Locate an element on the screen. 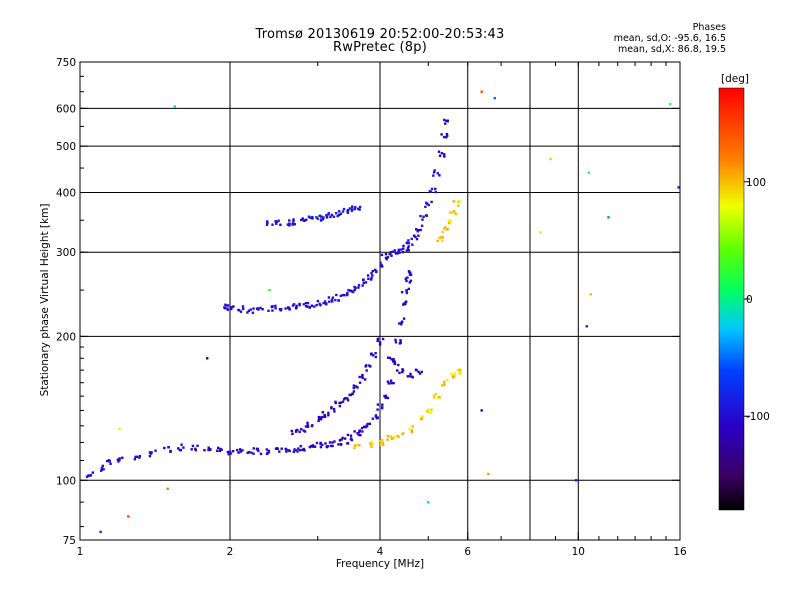 This screenshot has height=600, width=800. y-tick-label: 750 is located at coordinates (66, 63).